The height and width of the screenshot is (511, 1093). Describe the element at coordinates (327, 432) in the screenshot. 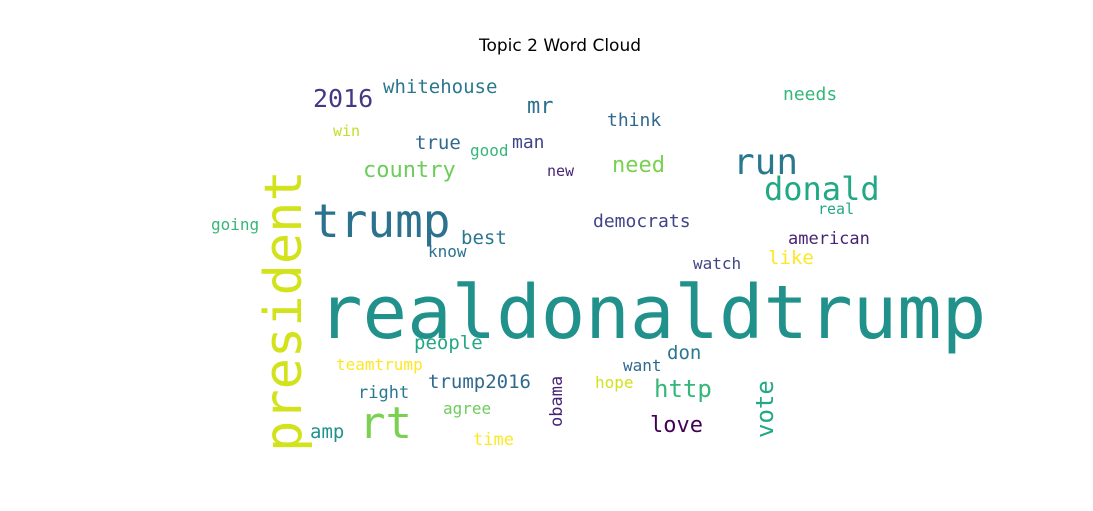

I see `word-amp: amp` at that location.